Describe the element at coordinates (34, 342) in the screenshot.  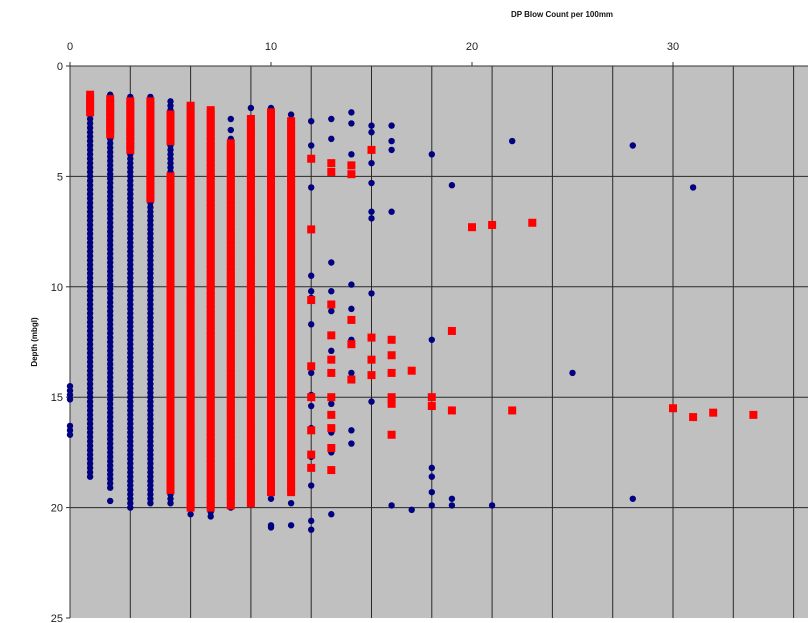
I see `y-axis-title: Depth (mbgl)` at that location.